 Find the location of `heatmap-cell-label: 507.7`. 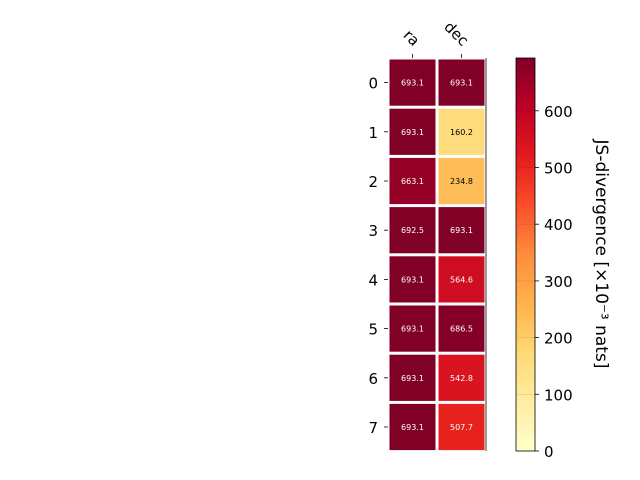

heatmap-cell-label: 507.7 is located at coordinates (461, 427).